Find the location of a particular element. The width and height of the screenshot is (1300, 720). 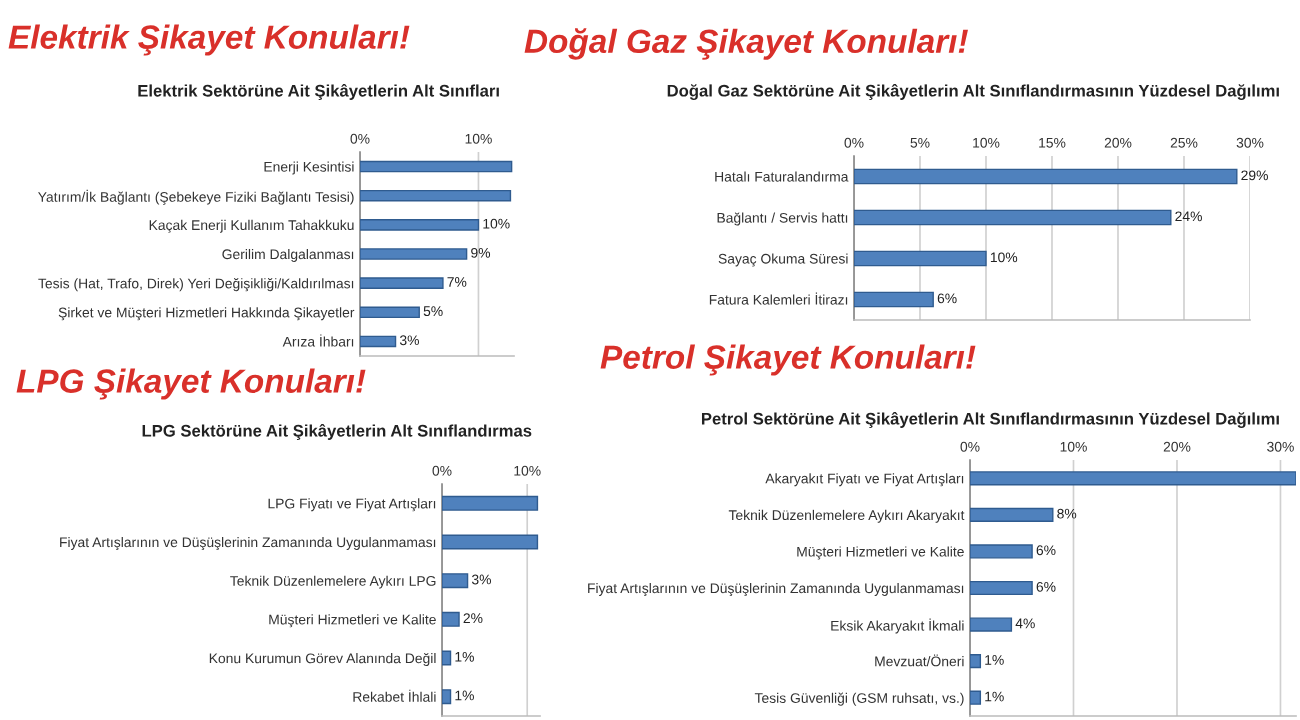

chart-subtitle: LPG Sektörüne Ait Şikâyetlerin Alt Sınıflandırmas is located at coordinates (337, 432).